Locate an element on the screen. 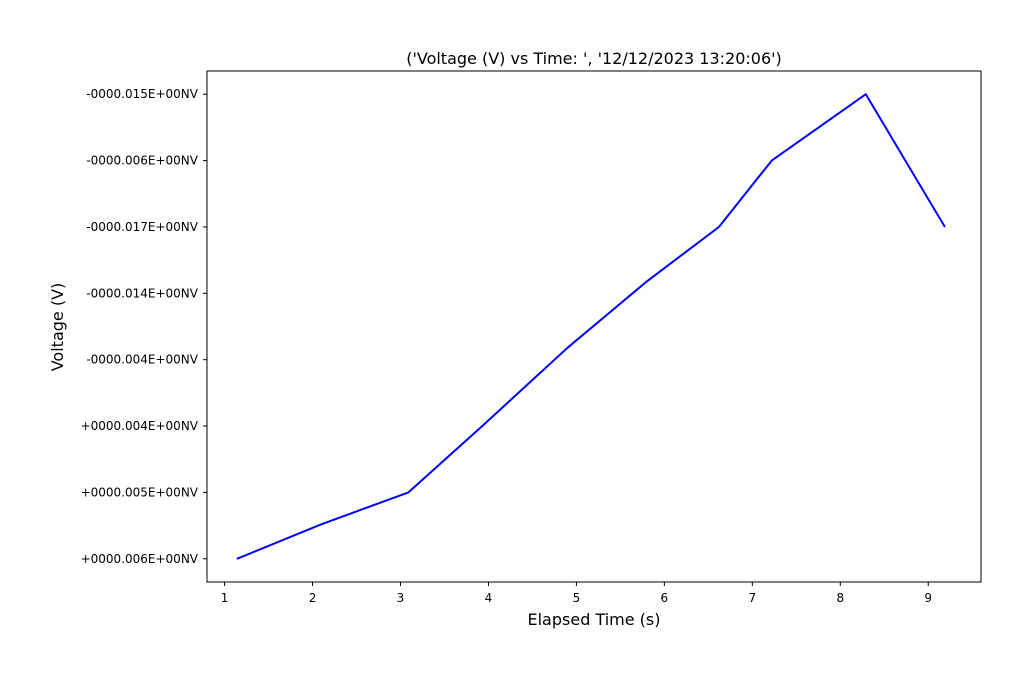 The height and width of the screenshot is (678, 1031). y-tick-label: +0000.005E+00NV is located at coordinates (140, 492).